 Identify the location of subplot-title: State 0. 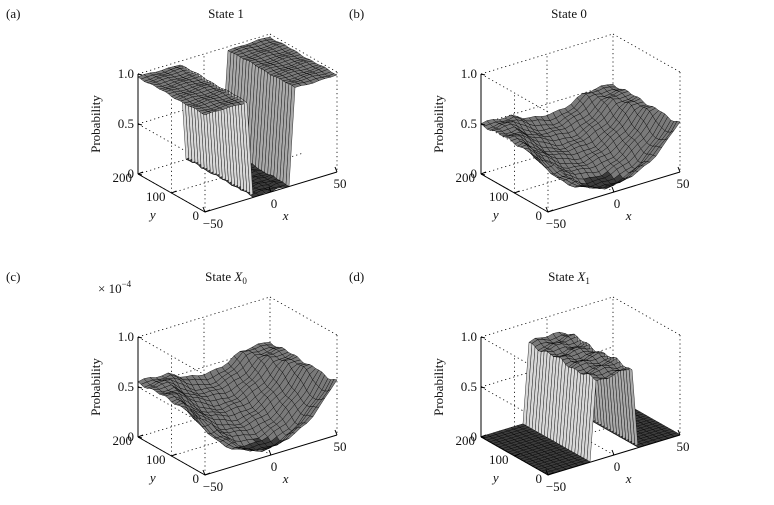
(569, 13).